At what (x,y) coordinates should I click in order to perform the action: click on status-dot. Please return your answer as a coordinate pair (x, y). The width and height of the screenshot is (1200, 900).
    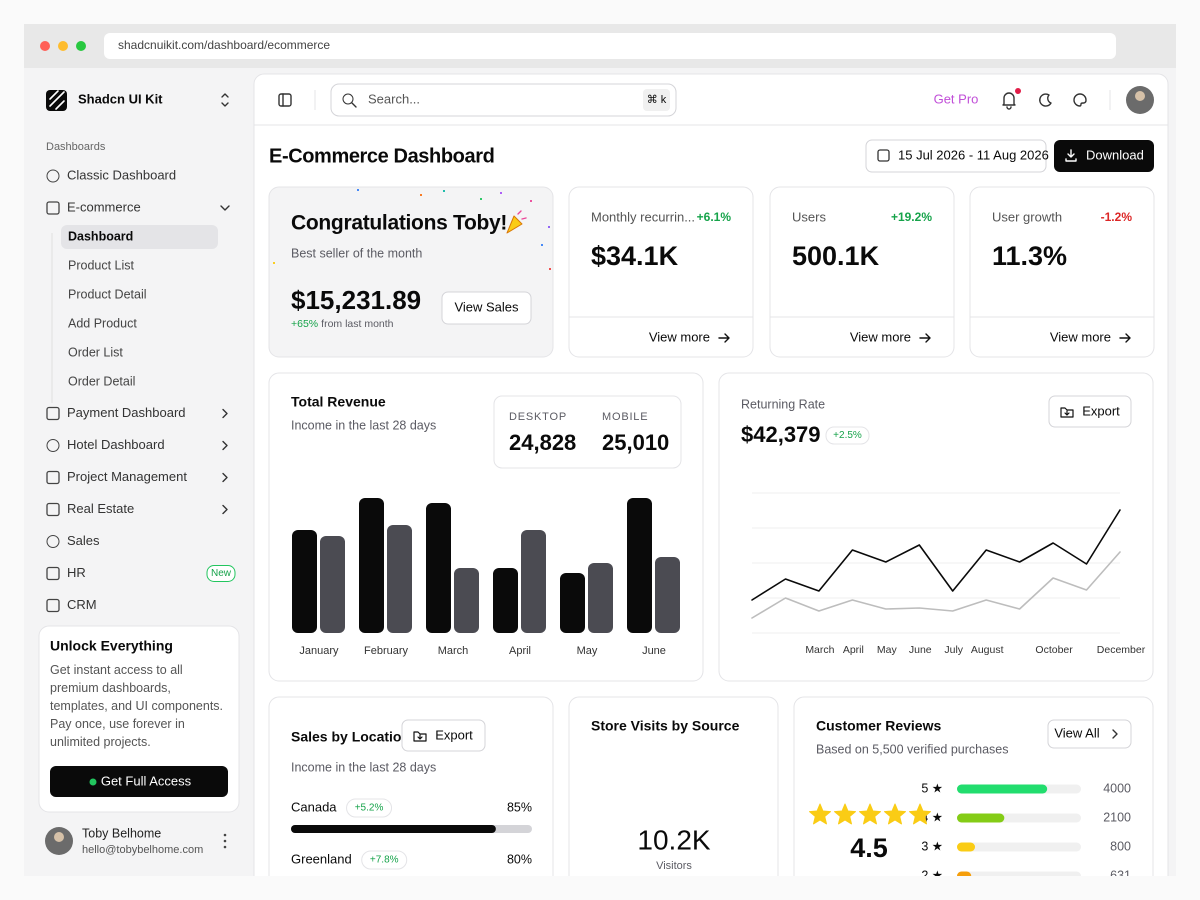
    Looking at the image, I should click on (93, 782).